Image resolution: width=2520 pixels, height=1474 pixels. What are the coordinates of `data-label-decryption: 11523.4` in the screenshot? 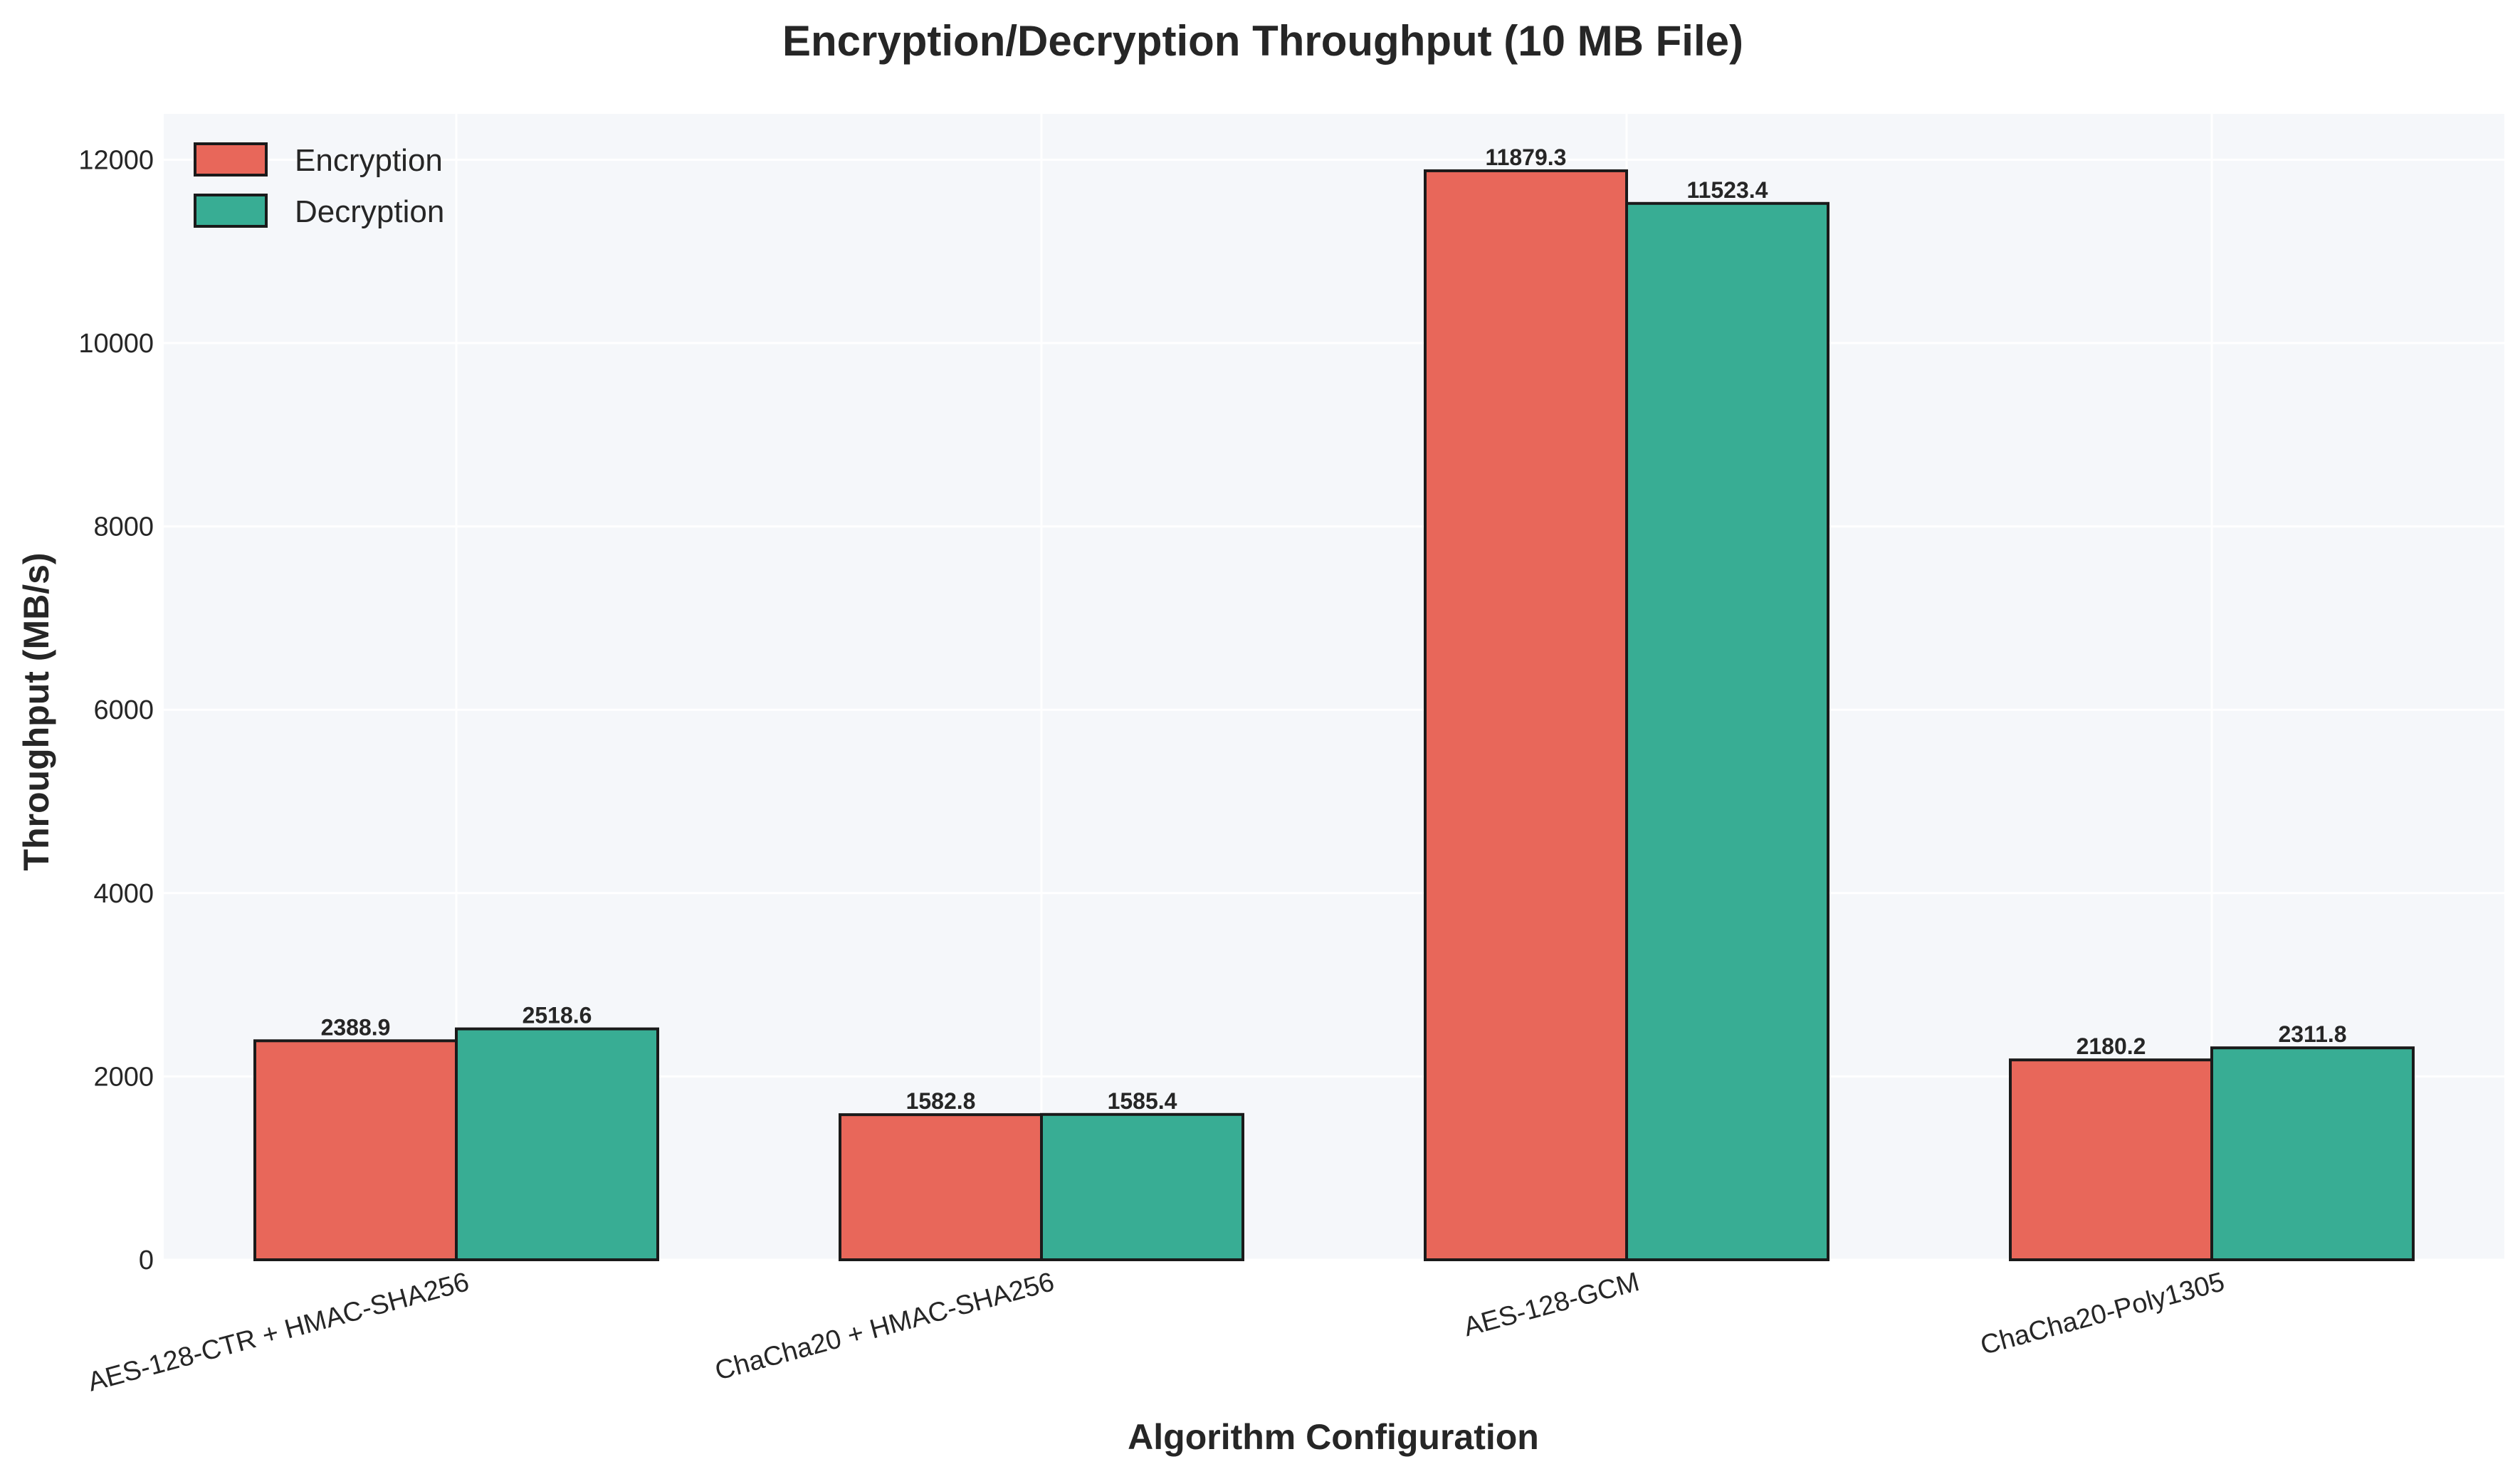 It's located at (1727, 190).